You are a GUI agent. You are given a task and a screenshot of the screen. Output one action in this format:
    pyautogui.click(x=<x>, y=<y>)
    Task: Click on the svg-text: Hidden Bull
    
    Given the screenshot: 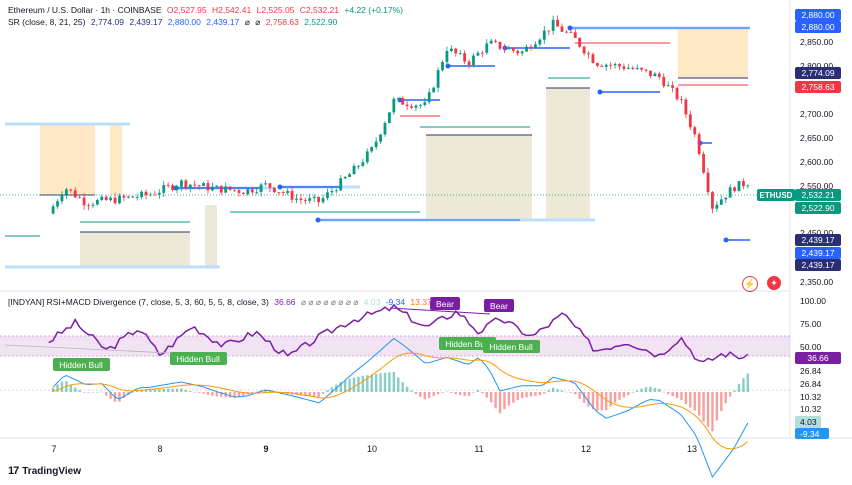 What is the action you would take?
    pyautogui.click(x=198, y=359)
    